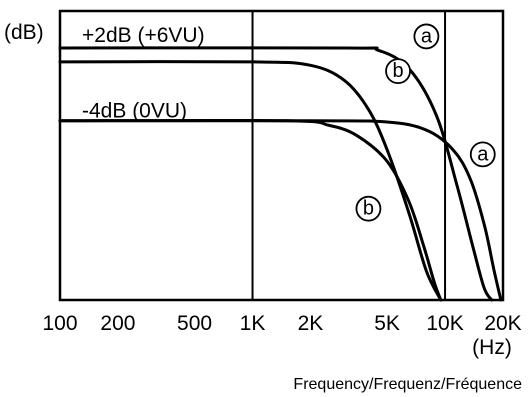 The image size is (530, 397). I want to click on marker-a-2: a, so click(482, 154).